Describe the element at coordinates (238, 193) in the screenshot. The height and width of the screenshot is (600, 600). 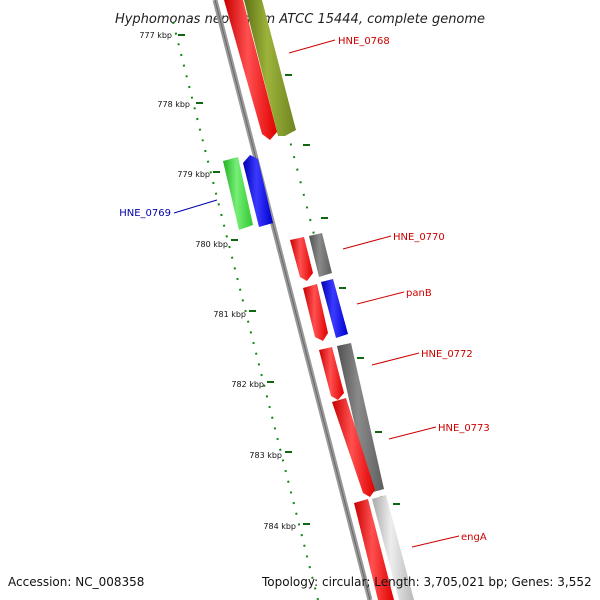
I see `gene-block-hne-0769-green` at that location.